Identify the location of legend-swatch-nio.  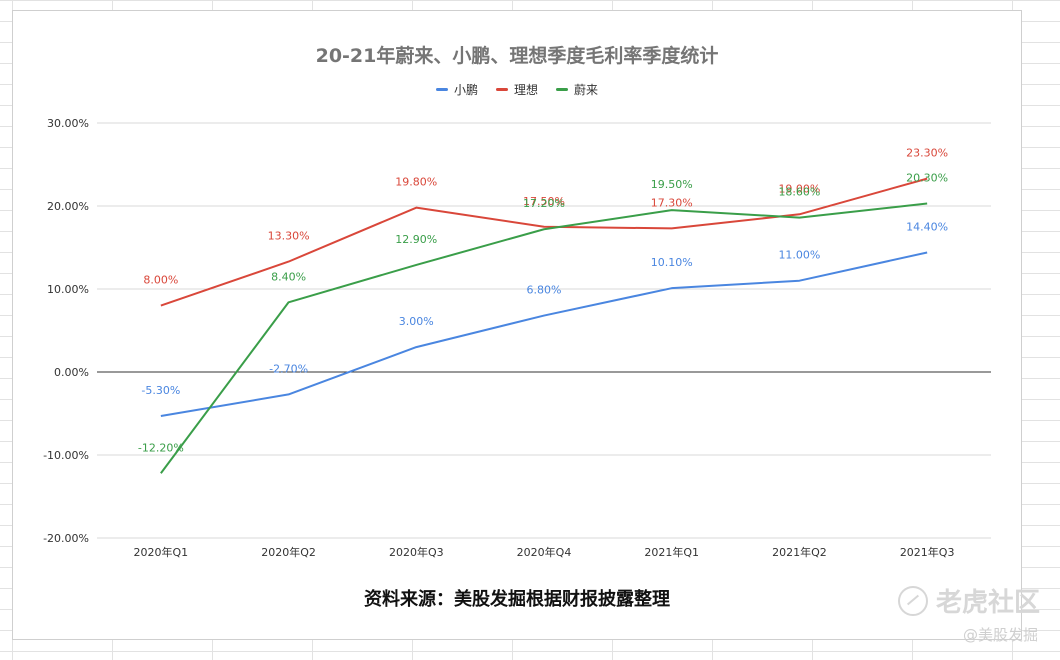
(562, 89).